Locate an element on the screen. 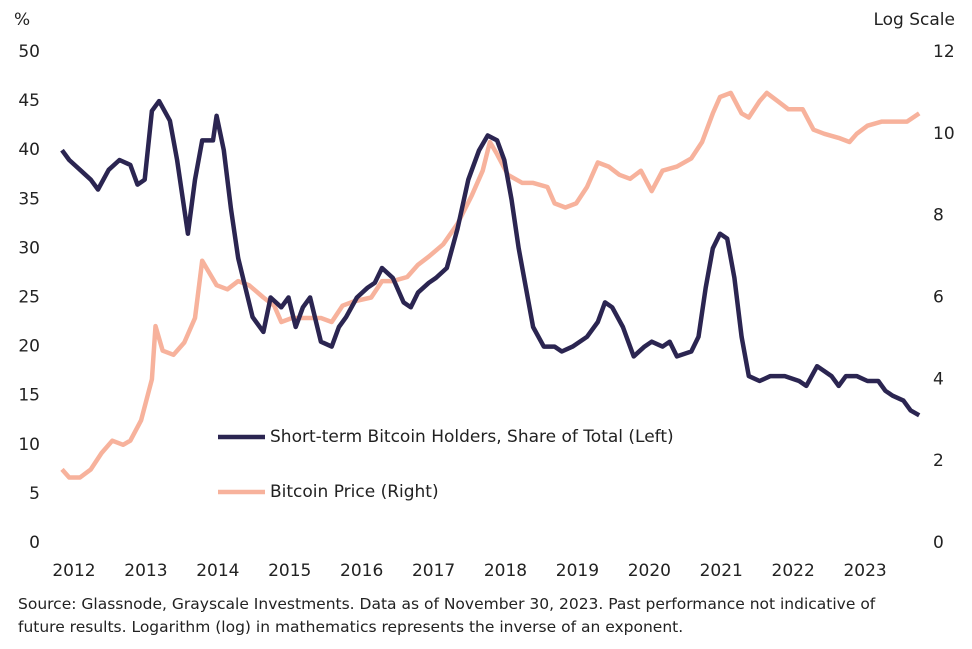 This screenshot has width=972, height=649. x-tick-label: 2020 is located at coordinates (649, 571).